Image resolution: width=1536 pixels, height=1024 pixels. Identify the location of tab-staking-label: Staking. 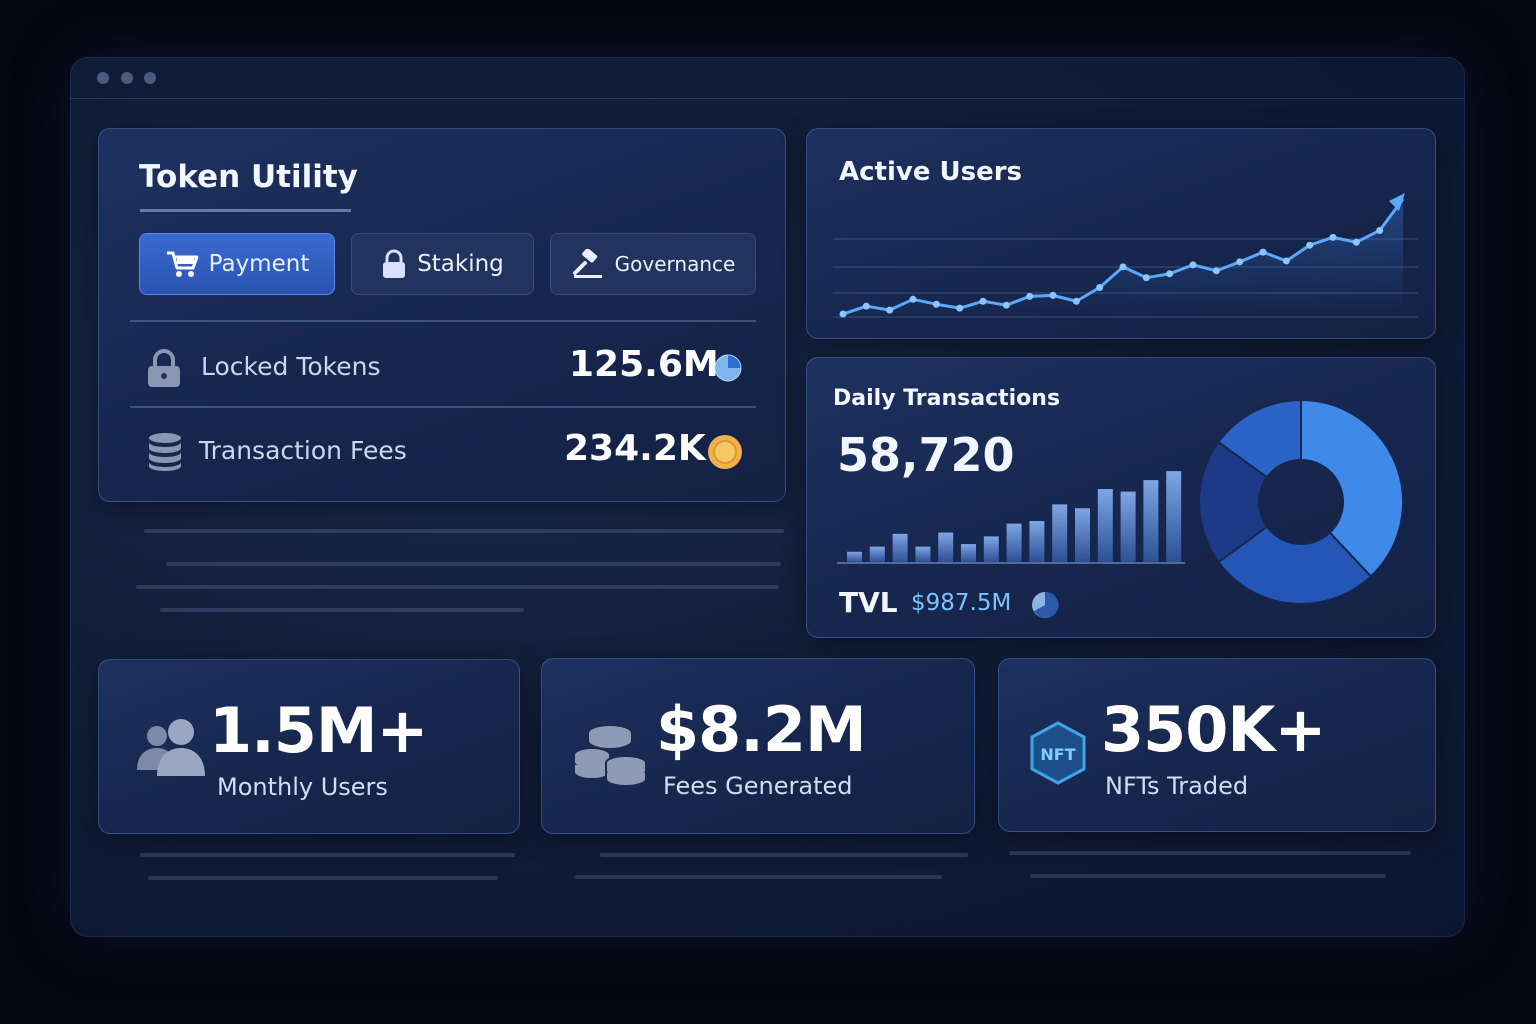
(460, 264).